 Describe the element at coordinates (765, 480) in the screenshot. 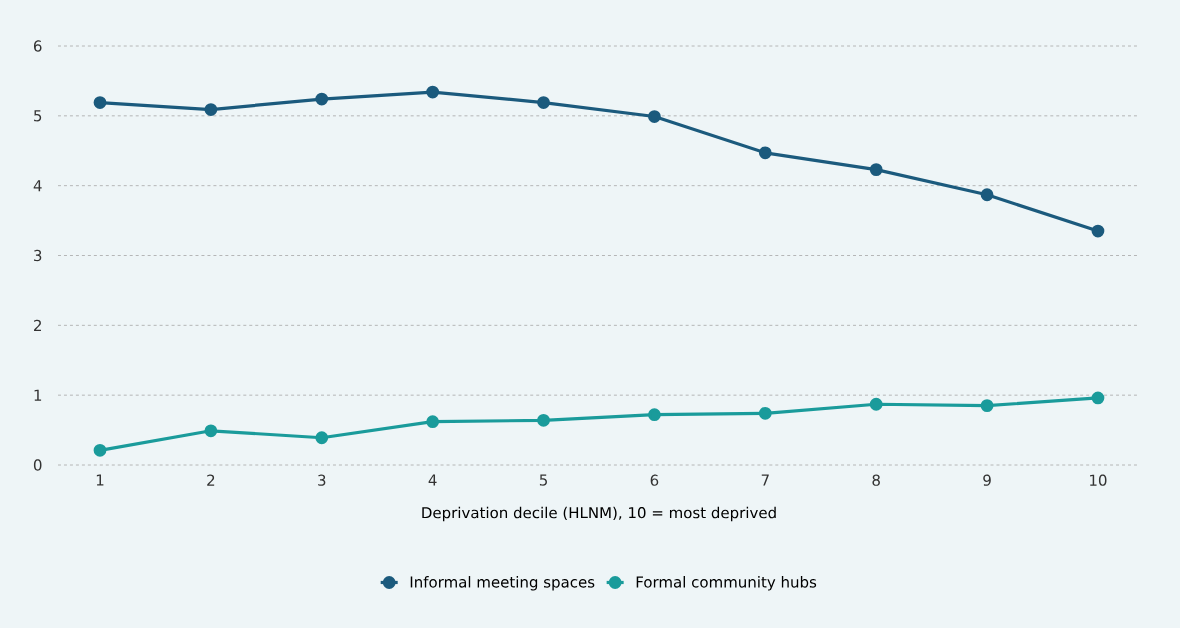

I see `x-tick-label: 7` at that location.